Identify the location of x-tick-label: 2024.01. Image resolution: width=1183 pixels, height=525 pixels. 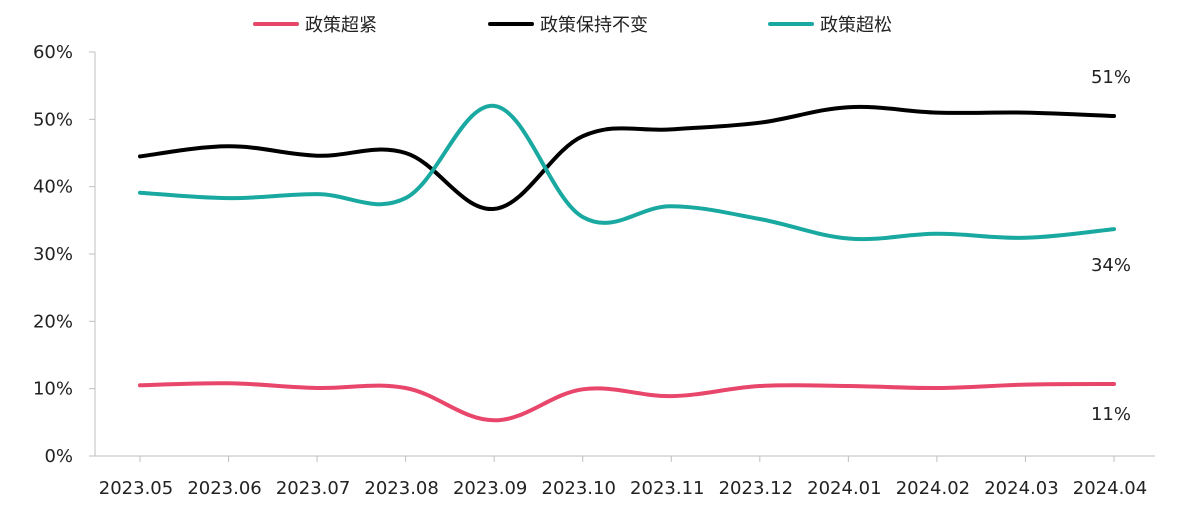
(844, 488).